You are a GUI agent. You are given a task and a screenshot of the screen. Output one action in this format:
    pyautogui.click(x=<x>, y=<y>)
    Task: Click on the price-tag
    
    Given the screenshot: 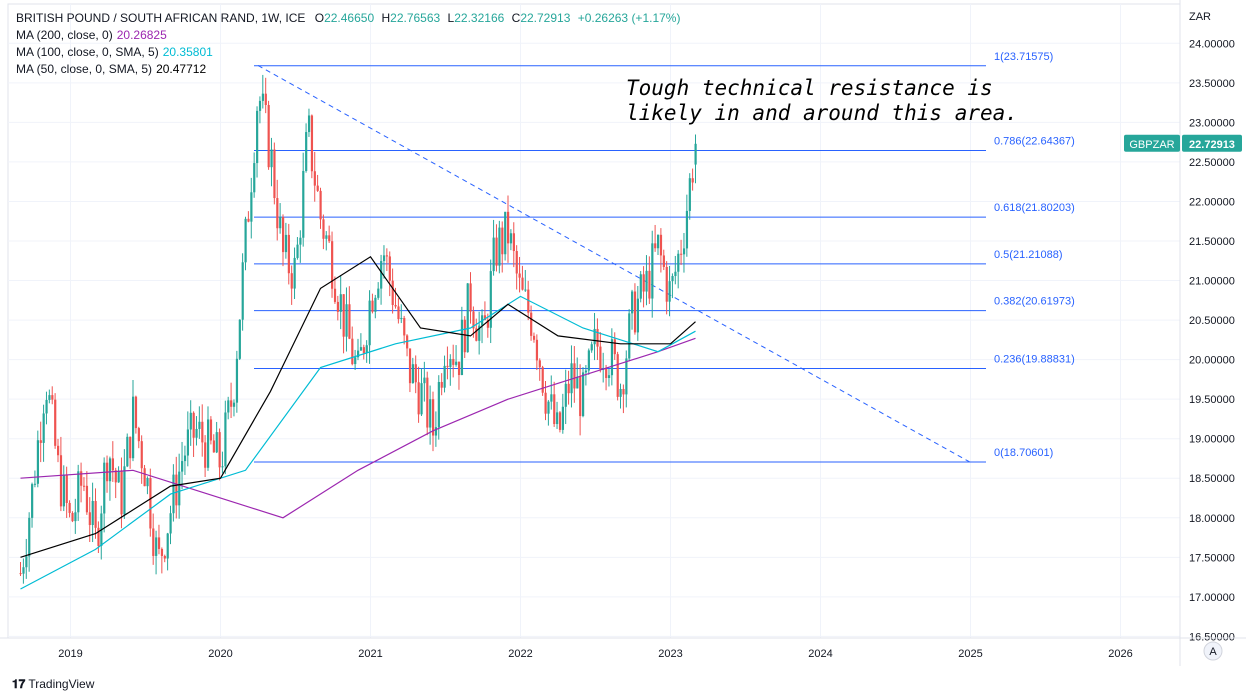 What is the action you would take?
    pyautogui.click(x=1212, y=143)
    